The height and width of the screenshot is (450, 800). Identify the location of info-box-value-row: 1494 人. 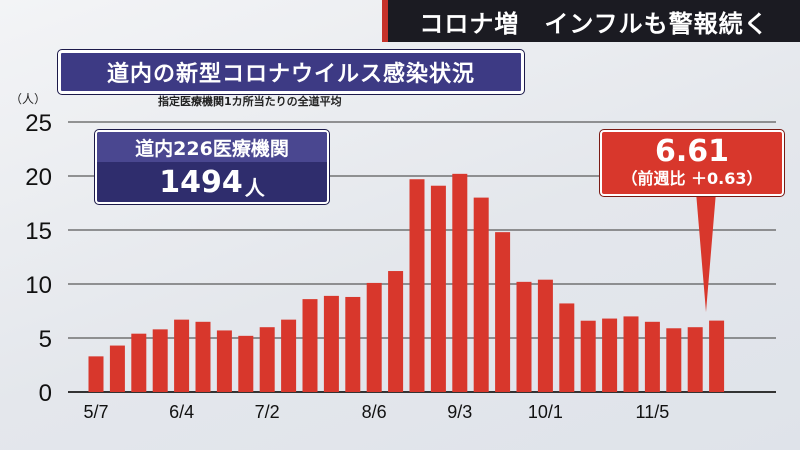
(212, 182).